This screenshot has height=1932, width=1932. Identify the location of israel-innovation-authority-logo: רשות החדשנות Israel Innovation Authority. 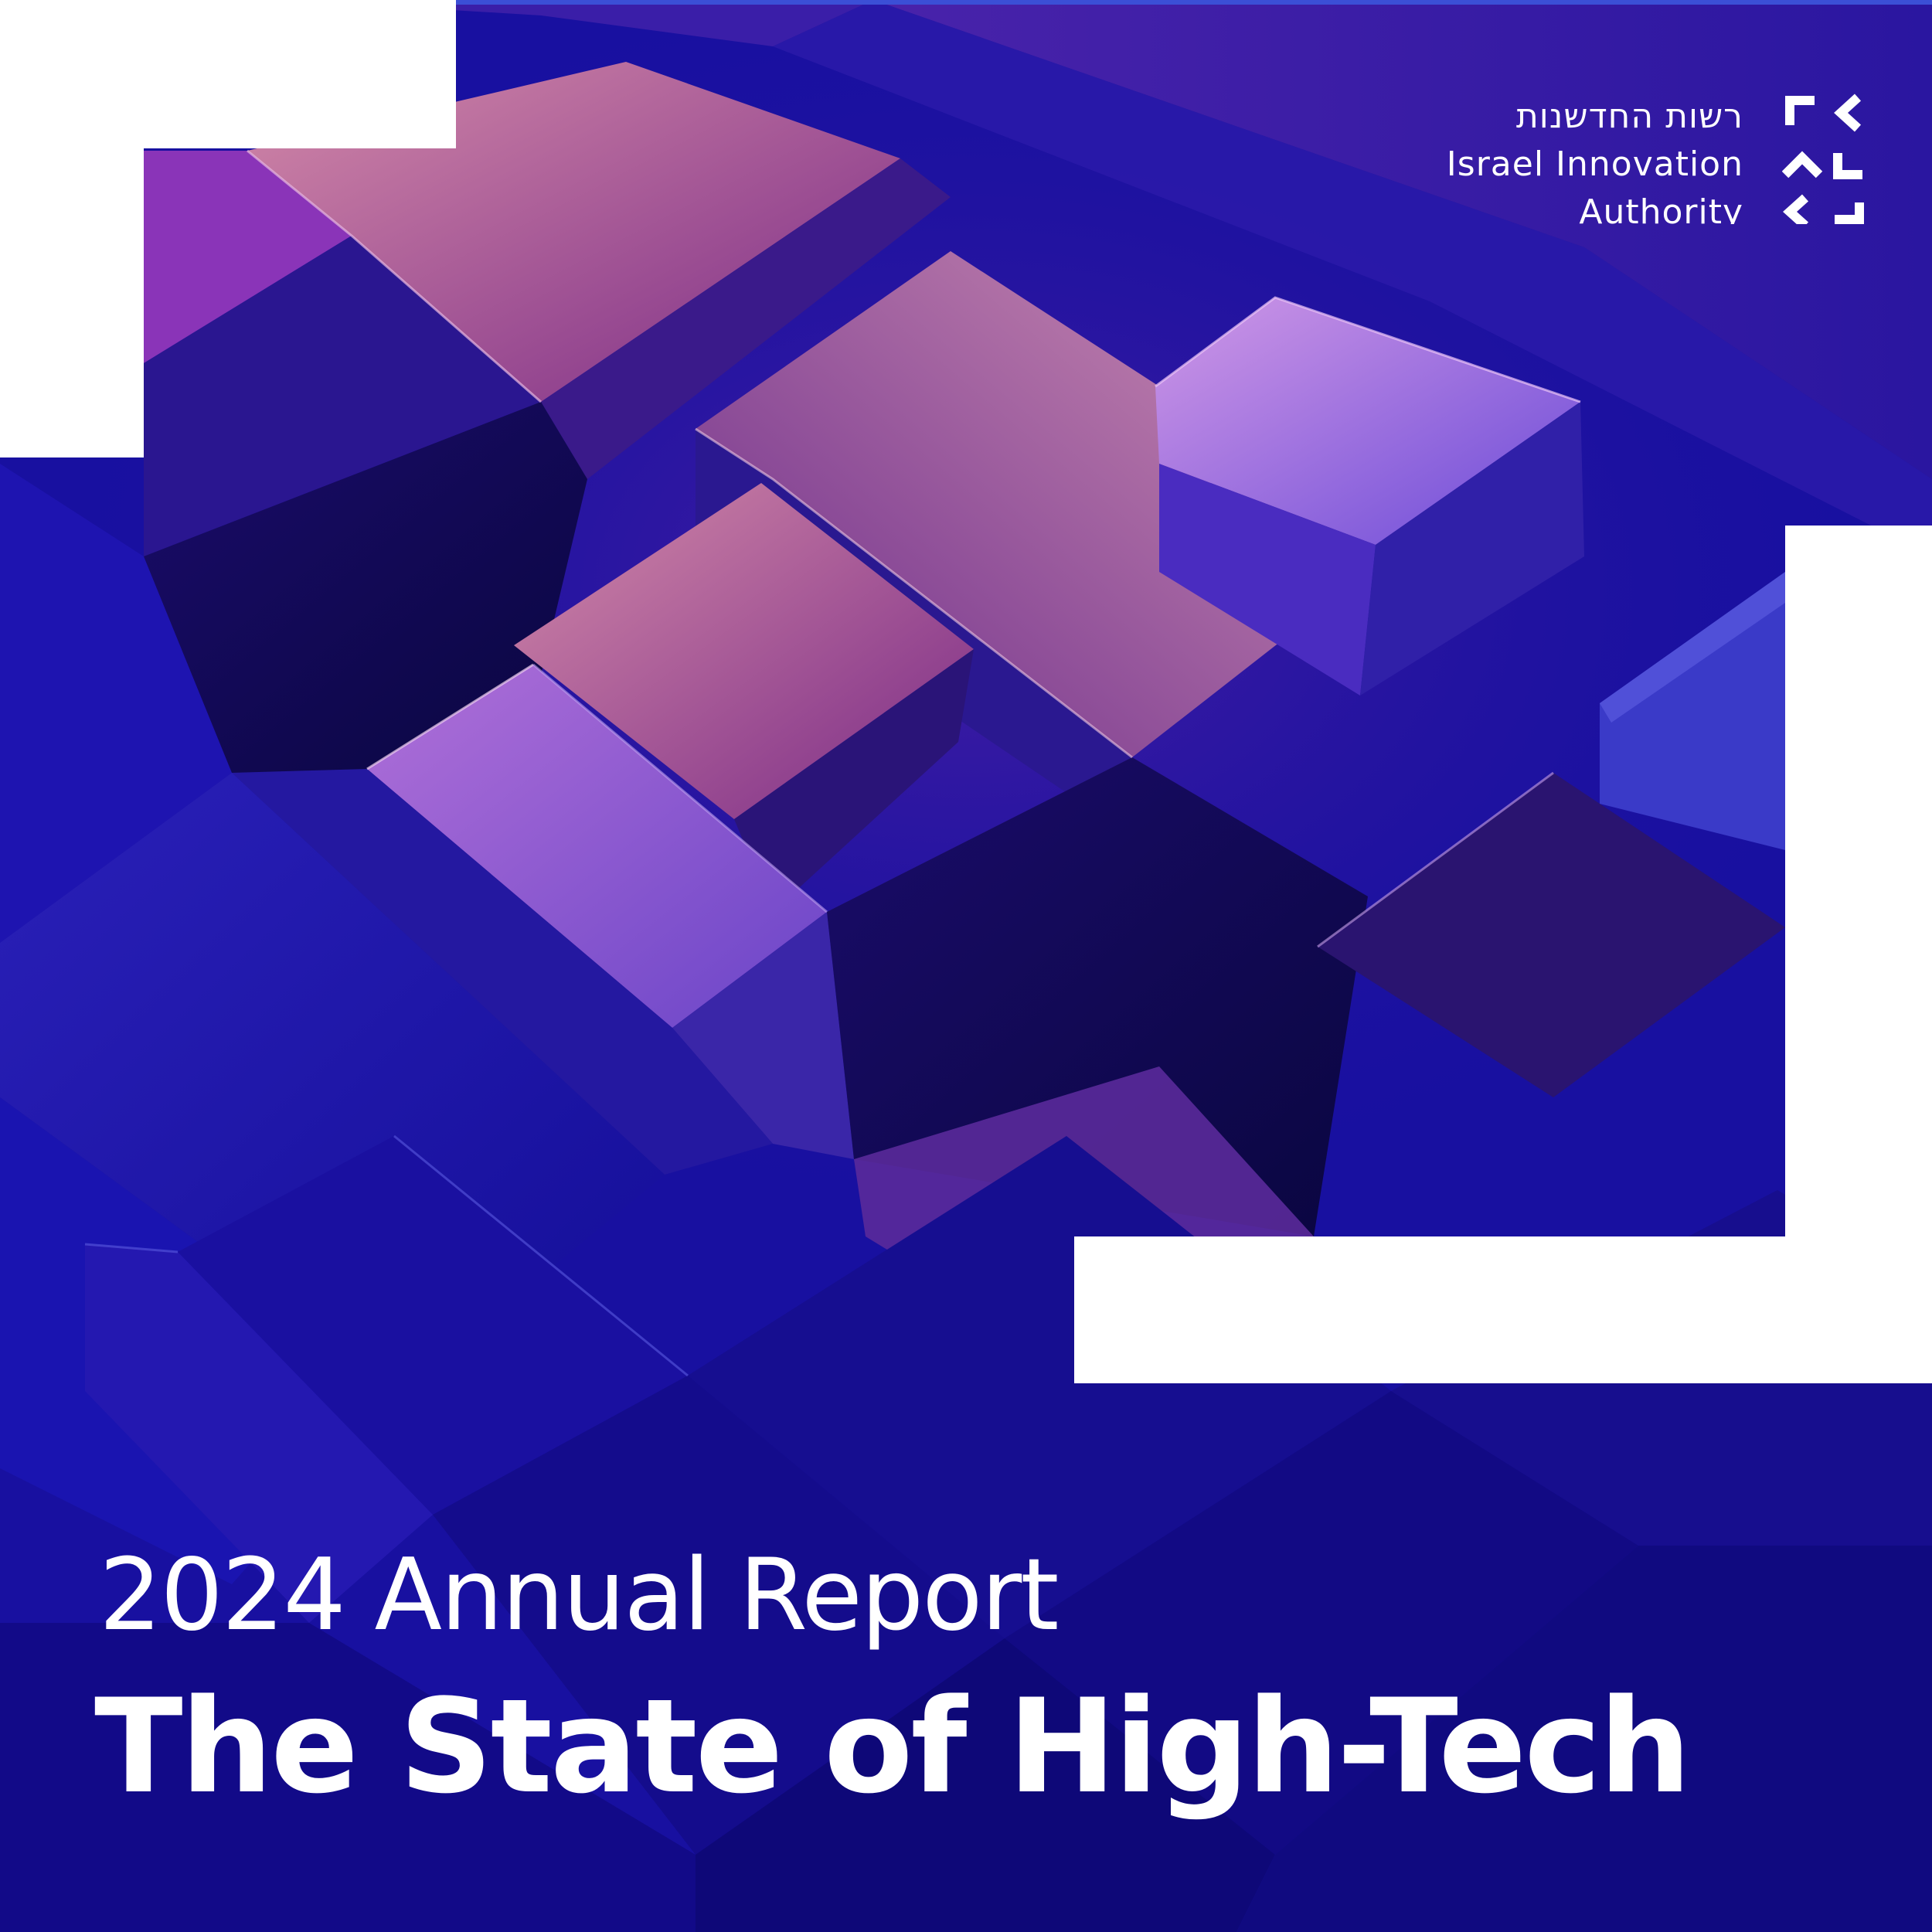
(1657, 159).